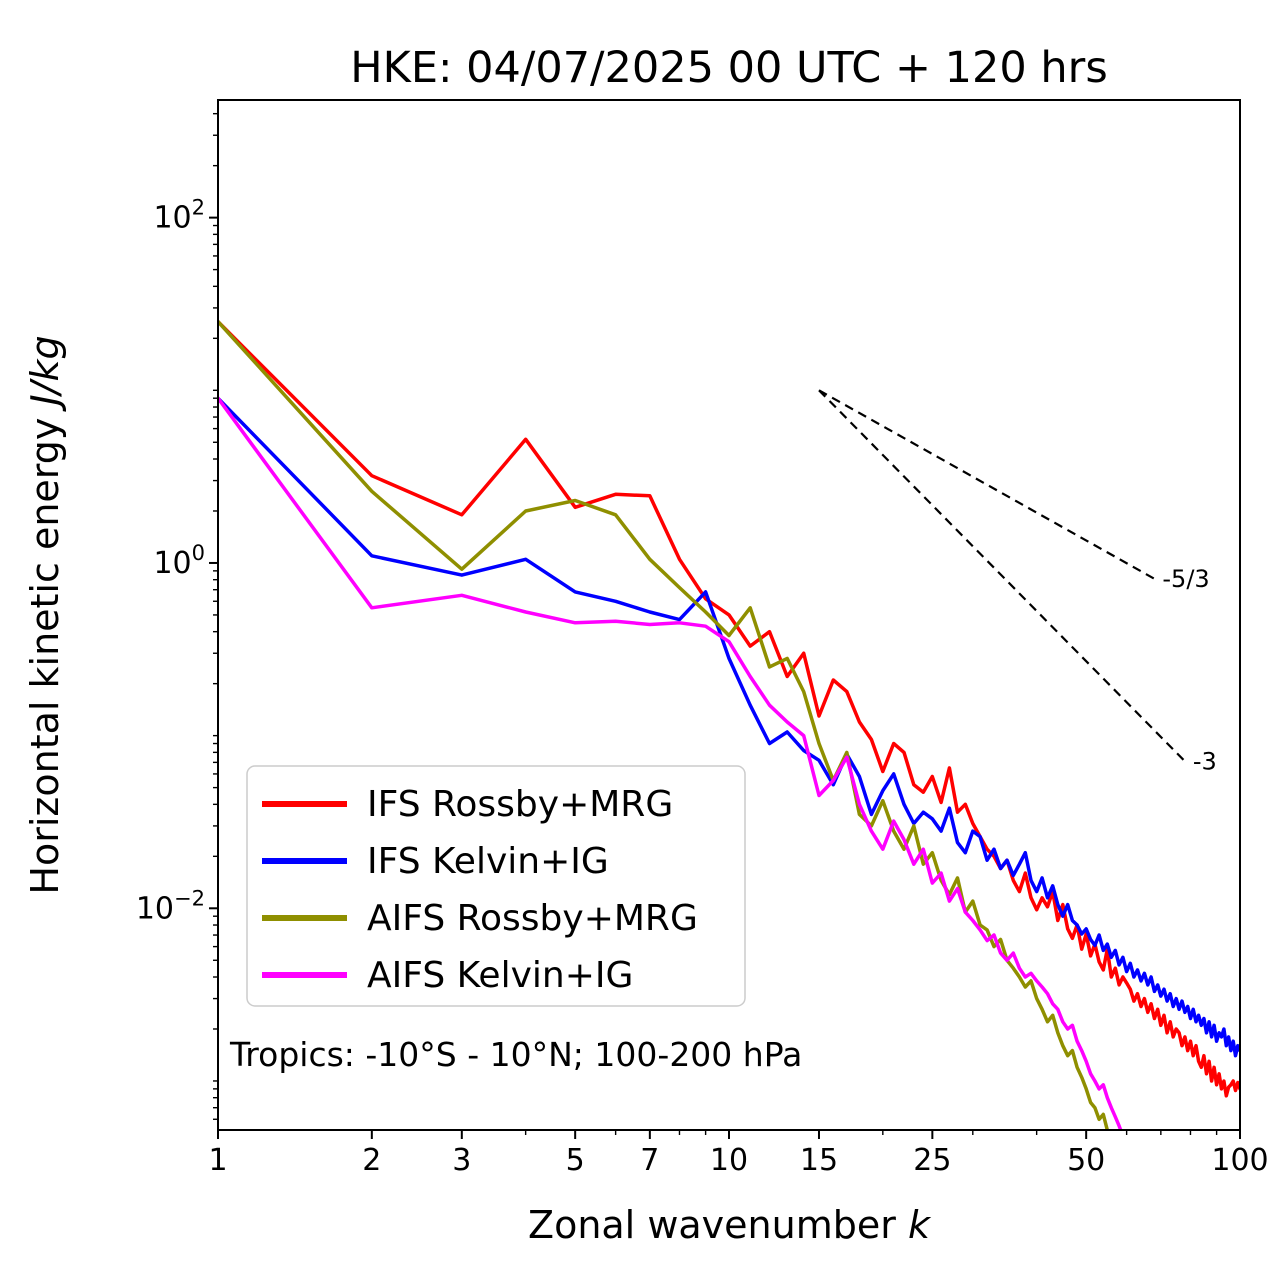 This screenshot has width=1280, height=1288. What do you see at coordinates (1205, 761) in the screenshot?
I see `reference-slope-label3: -3` at bounding box center [1205, 761].